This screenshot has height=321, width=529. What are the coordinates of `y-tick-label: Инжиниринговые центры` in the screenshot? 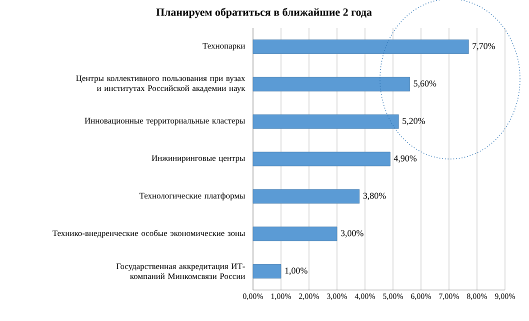 It's located at (199, 159).